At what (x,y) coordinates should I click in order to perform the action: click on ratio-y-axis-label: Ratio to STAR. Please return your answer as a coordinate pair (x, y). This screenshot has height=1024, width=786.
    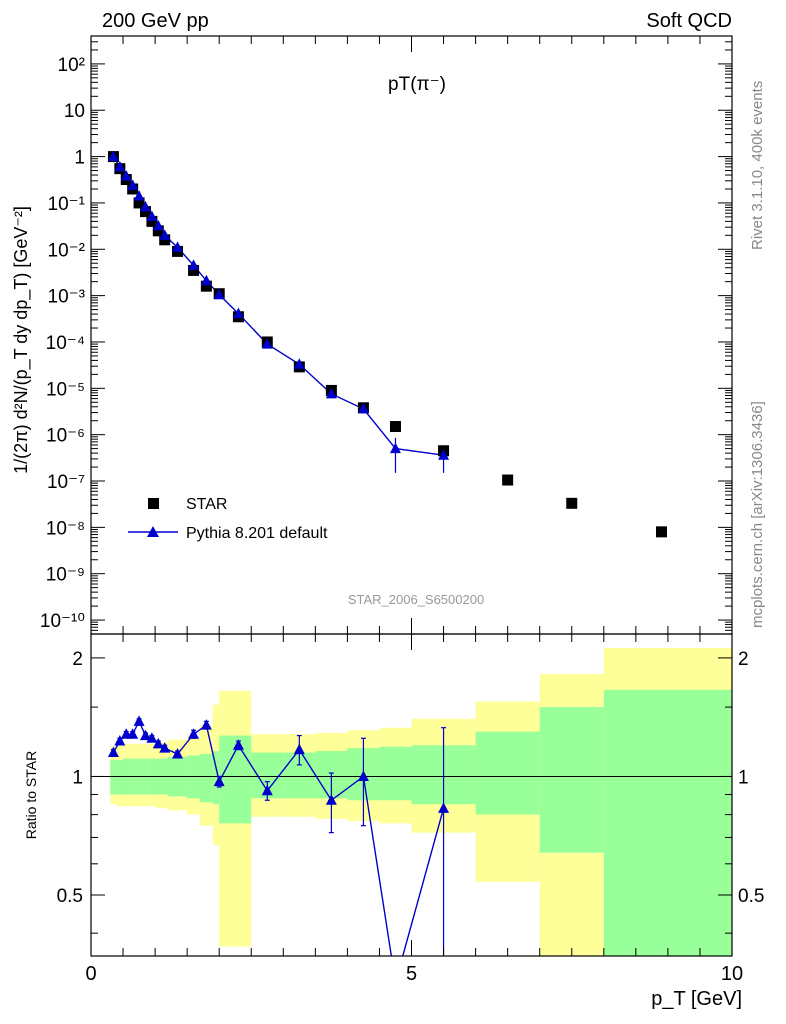
    Looking at the image, I should click on (31, 795).